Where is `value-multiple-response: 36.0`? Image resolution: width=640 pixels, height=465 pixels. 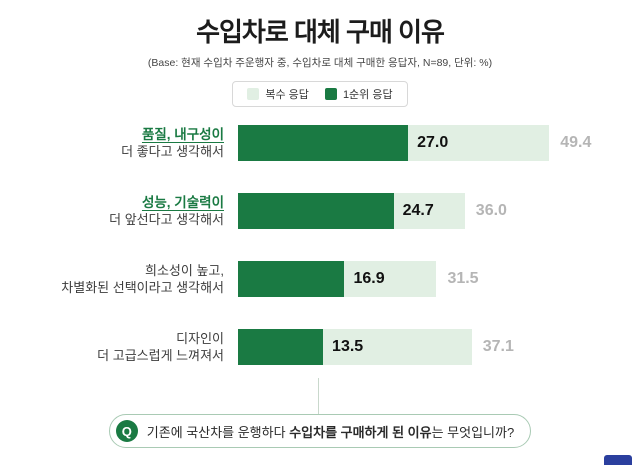
value-multiple-response: 36.0 is located at coordinates (491, 210).